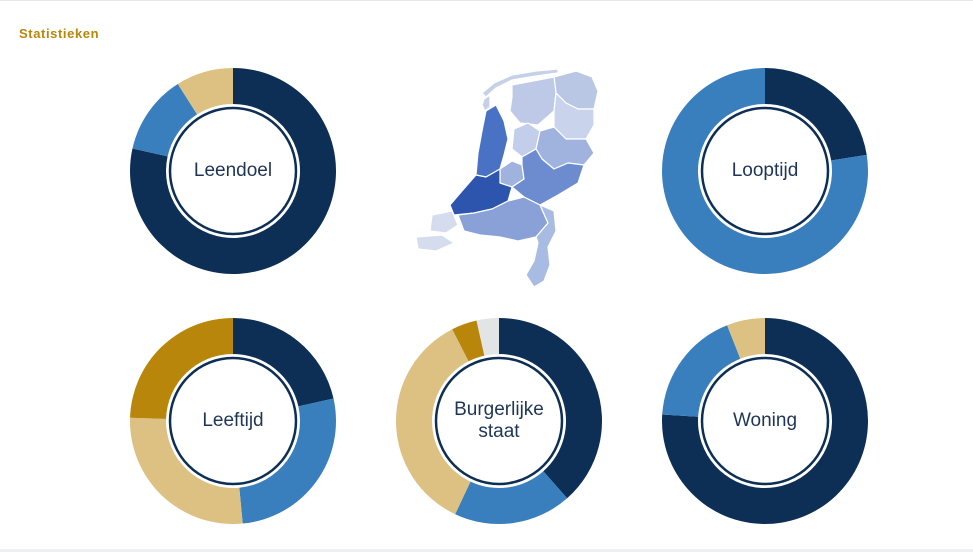  I want to click on donut-chart-burgerlijke-staat: Burgerlijke staat, so click(499, 421).